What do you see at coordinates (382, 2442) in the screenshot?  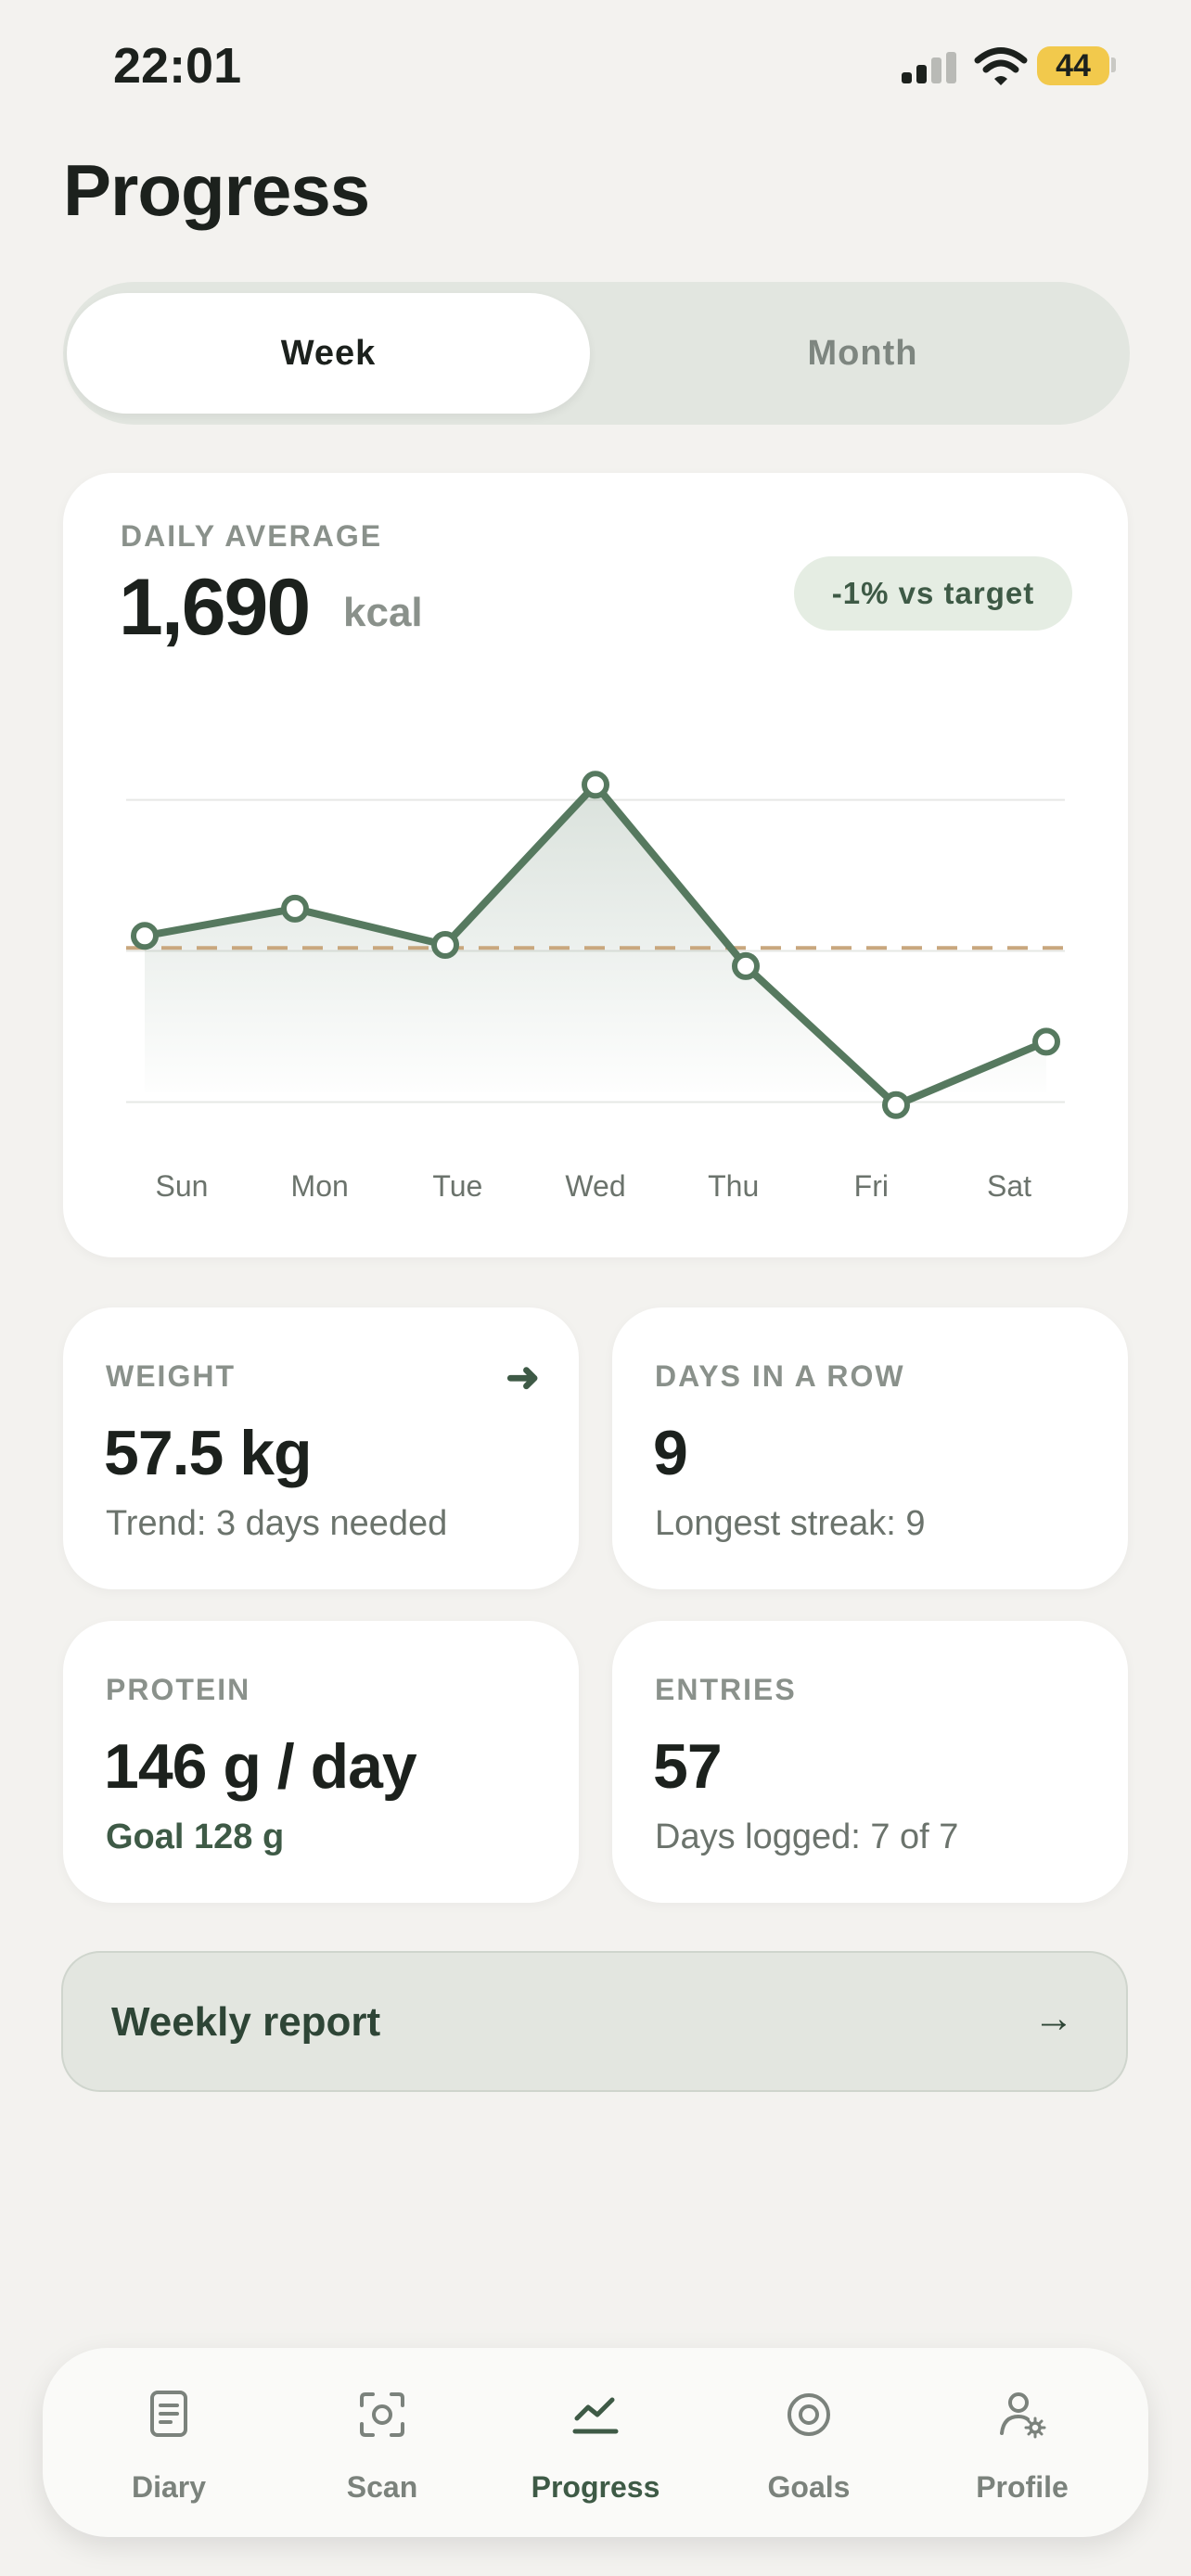 I see `tab-scan: Scan` at bounding box center [382, 2442].